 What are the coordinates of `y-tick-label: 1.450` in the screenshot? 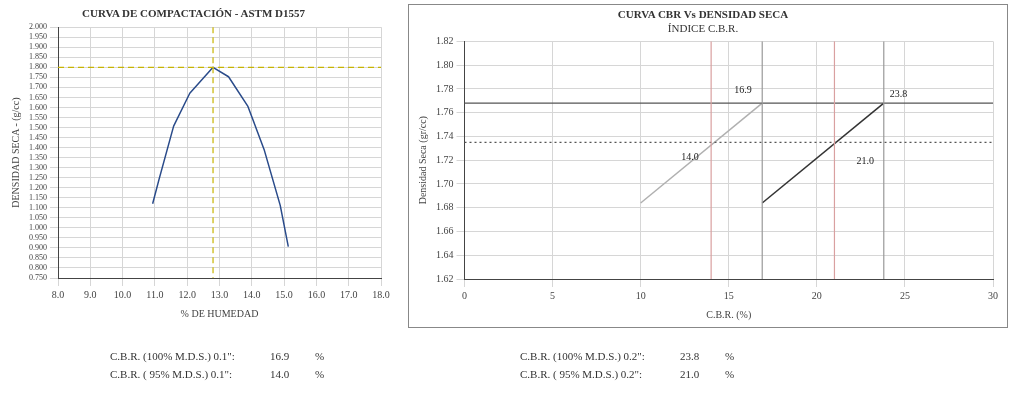 It's located at (38, 137).